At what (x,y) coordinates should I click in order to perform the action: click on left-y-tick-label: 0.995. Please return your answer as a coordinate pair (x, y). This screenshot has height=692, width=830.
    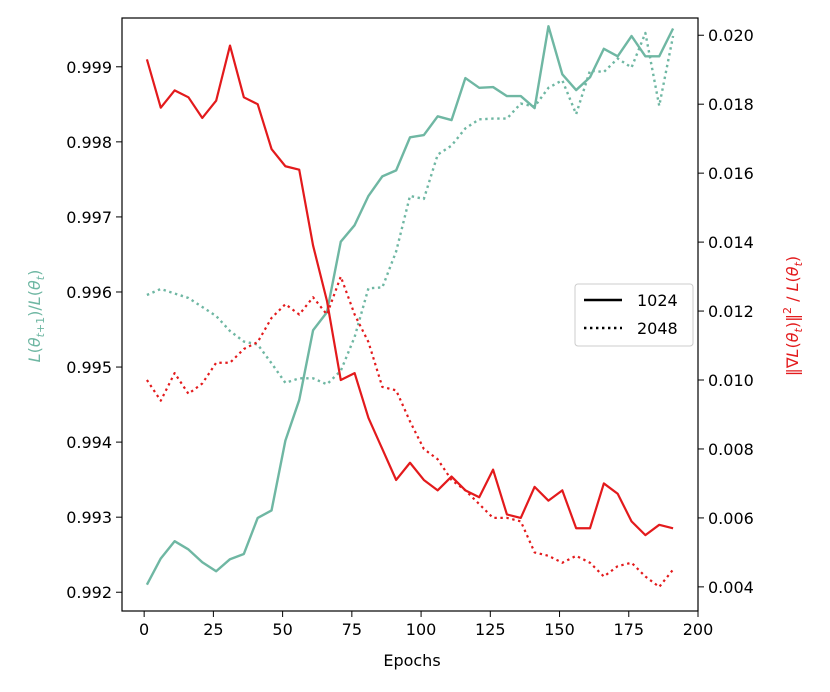
    Looking at the image, I should click on (89, 367).